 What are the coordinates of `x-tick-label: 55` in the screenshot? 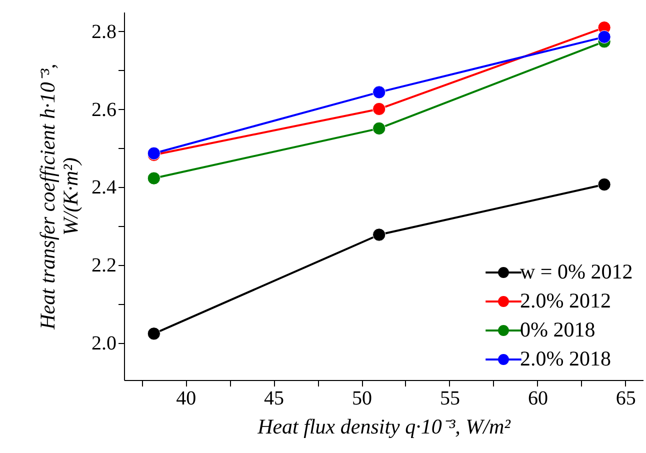 It's located at (450, 399).